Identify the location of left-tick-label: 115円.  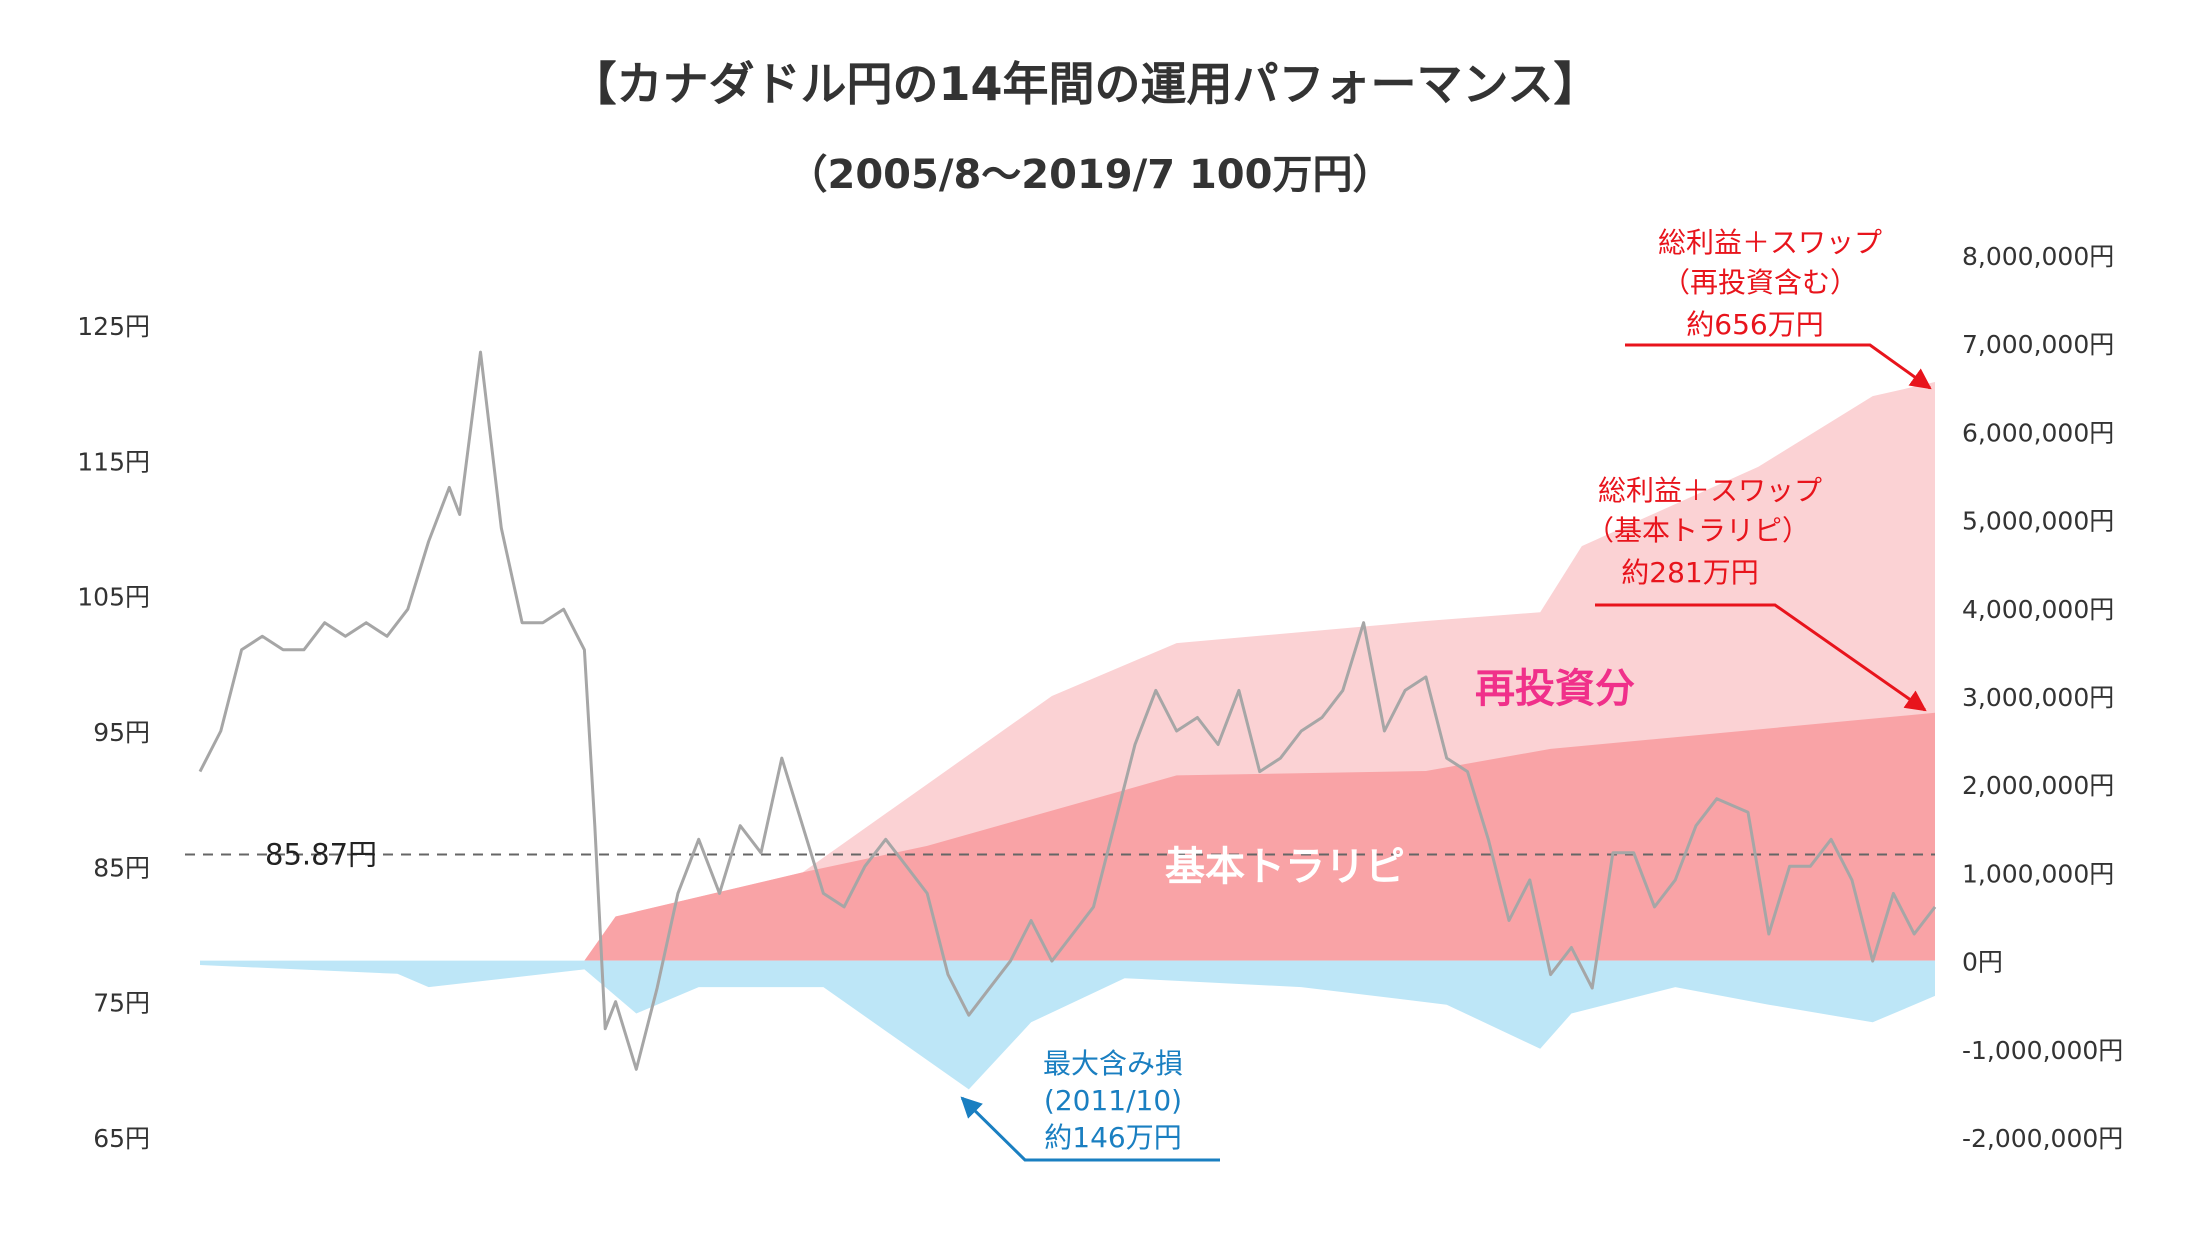
(113, 461).